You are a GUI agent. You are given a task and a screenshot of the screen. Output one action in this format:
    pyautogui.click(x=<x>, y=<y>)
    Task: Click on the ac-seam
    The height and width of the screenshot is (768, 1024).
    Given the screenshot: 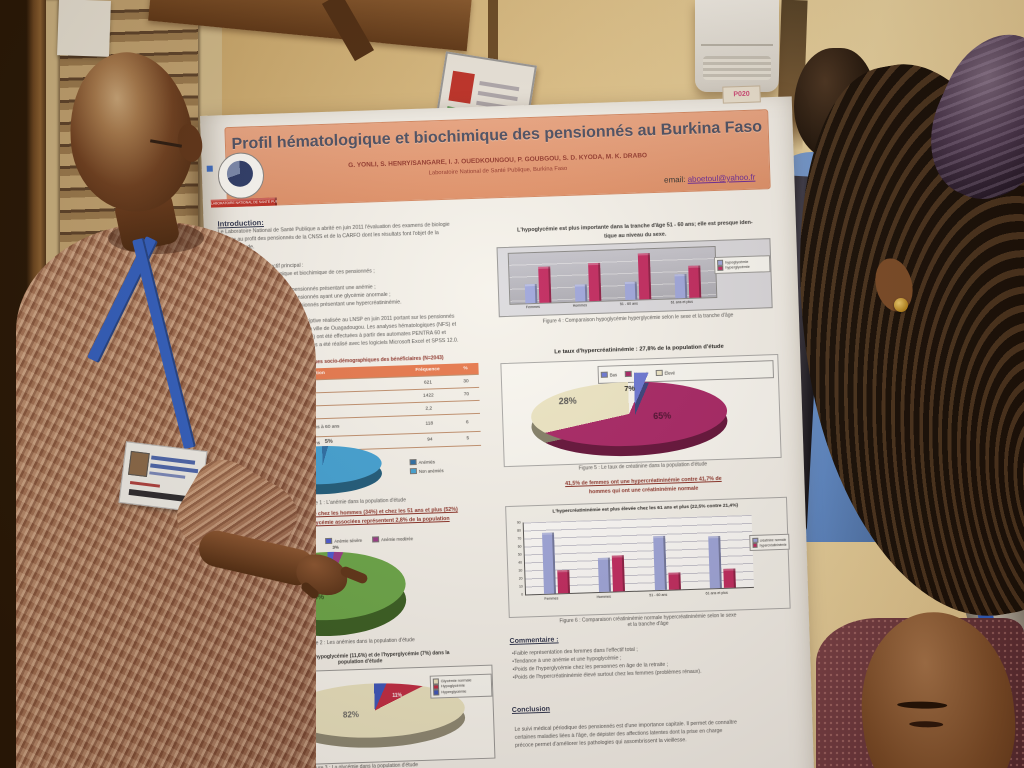 What is the action you would take?
    pyautogui.click(x=737, y=45)
    